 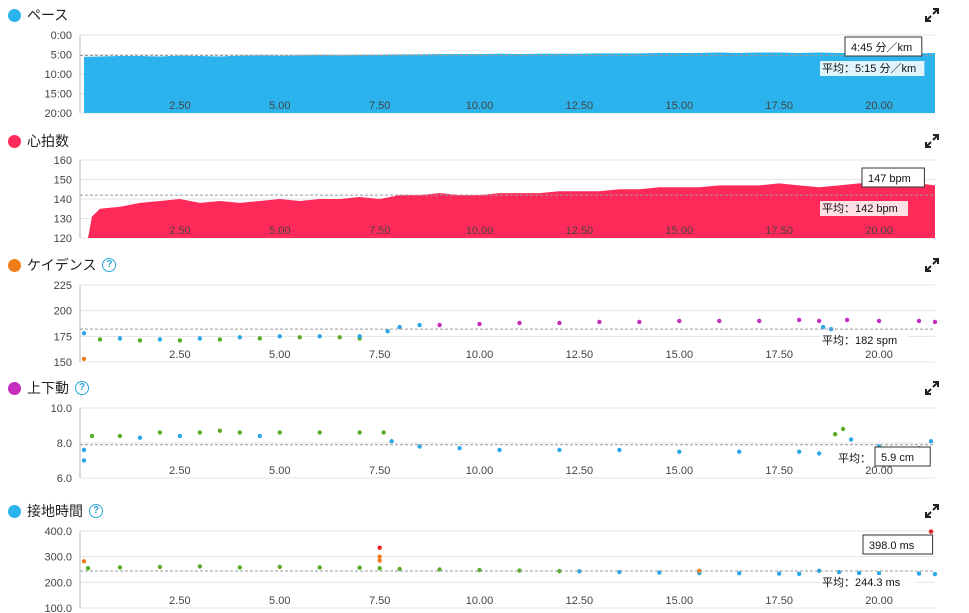 I want to click on y-tick-label: 140, so click(x=63, y=200).